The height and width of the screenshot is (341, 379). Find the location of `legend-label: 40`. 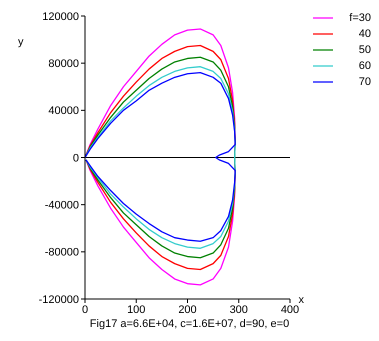

legend-label: 40 is located at coordinates (364, 34).